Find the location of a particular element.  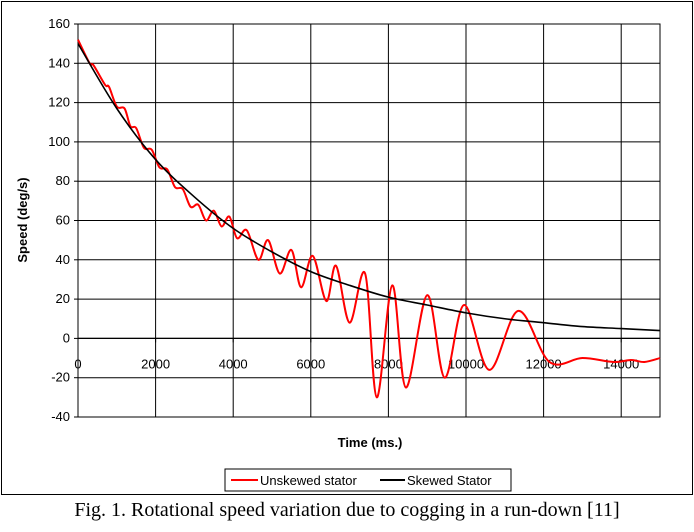

x-tick-label: 4000 is located at coordinates (233, 363).